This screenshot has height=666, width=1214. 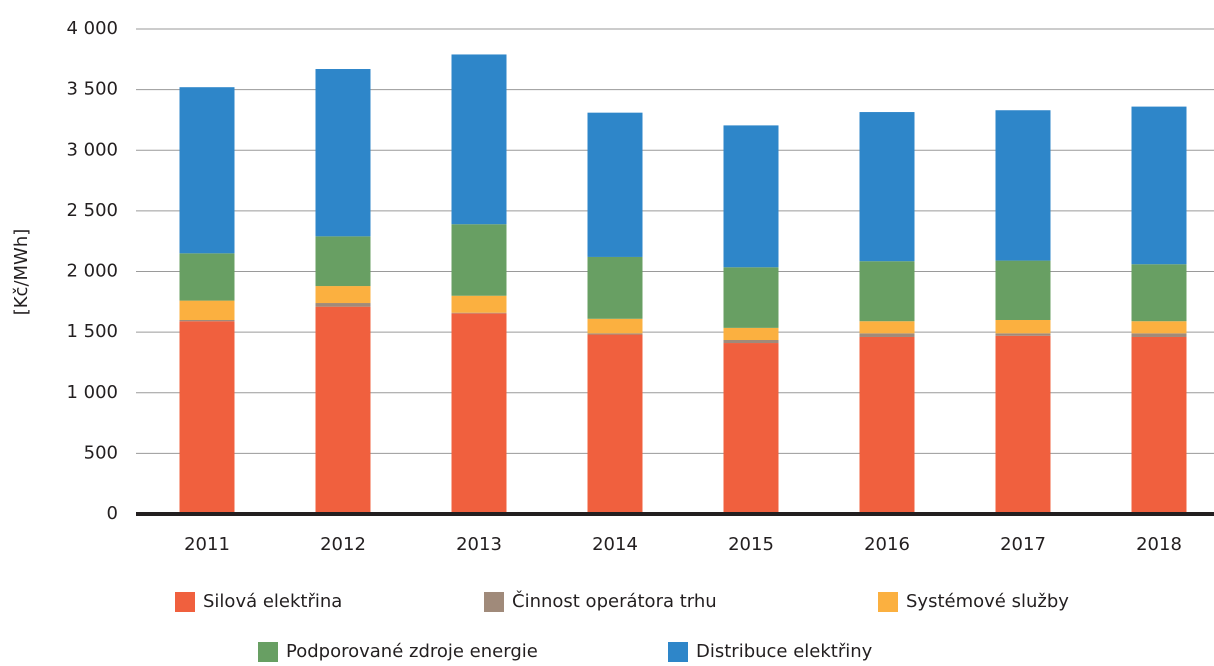 I want to click on x-tick-label: 2013, so click(x=479, y=544).